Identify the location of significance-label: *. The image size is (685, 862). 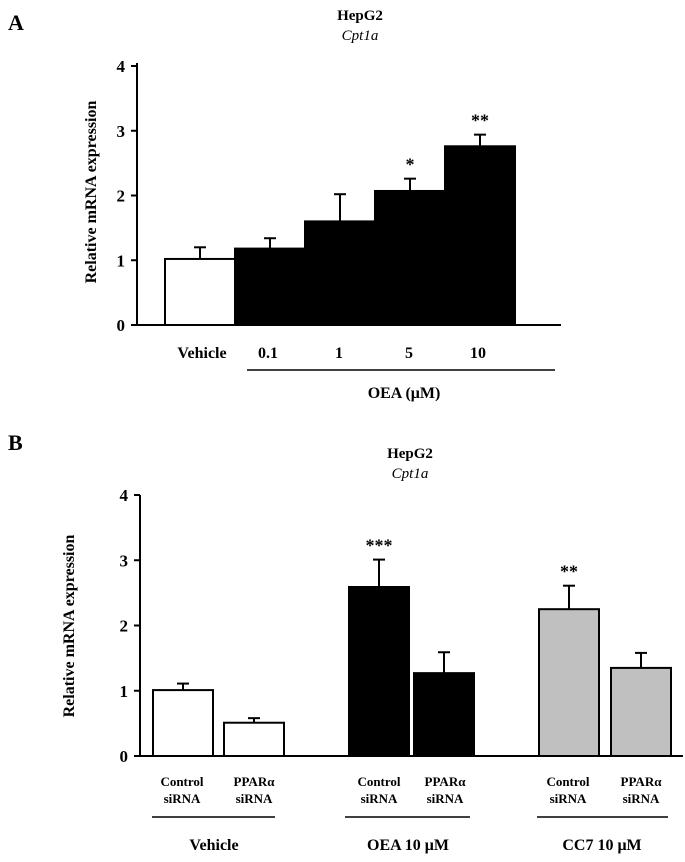
(410, 165).